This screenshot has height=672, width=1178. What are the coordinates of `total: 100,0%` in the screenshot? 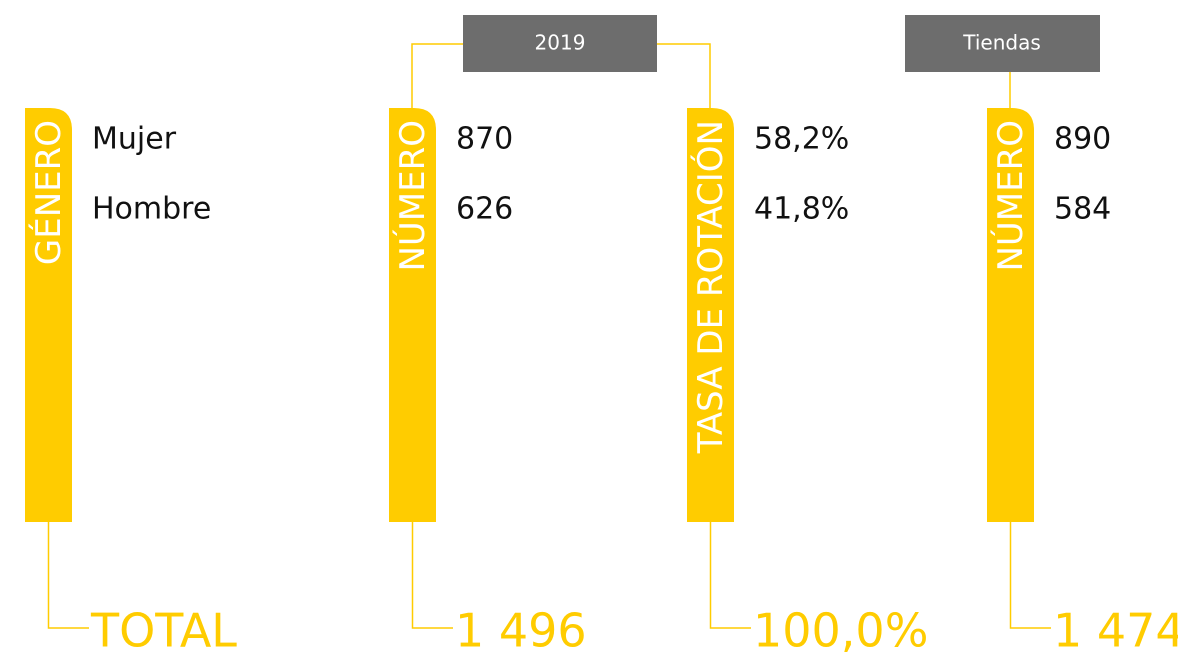 It's located at (840, 631).